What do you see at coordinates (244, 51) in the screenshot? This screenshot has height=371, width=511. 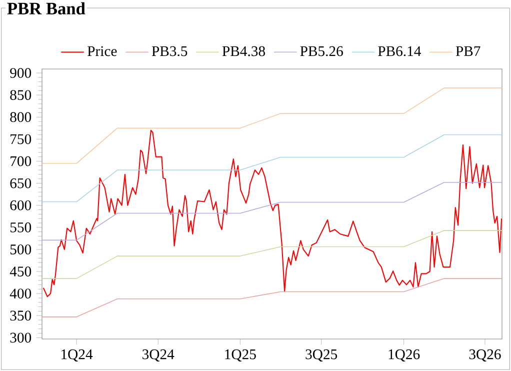 I see `legend-label: PB4.38` at bounding box center [244, 51].